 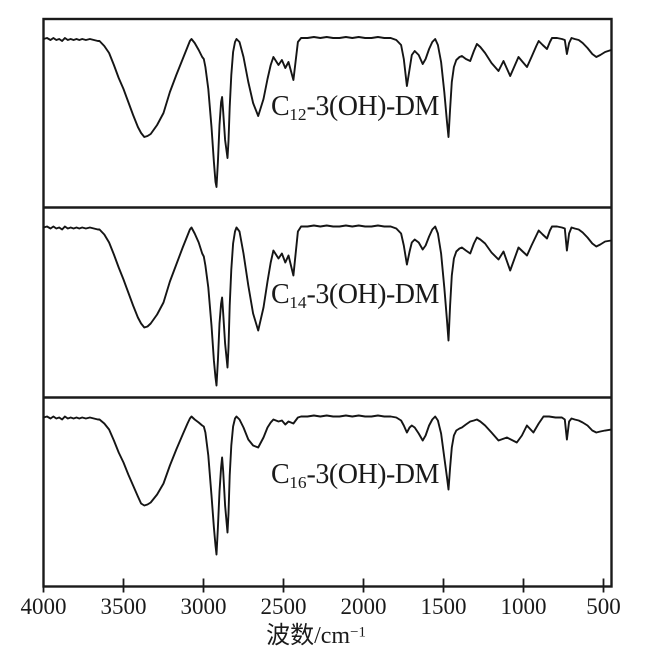 What do you see at coordinates (358, 632) in the screenshot?
I see `x-axis-title-superscript: −1` at bounding box center [358, 632].